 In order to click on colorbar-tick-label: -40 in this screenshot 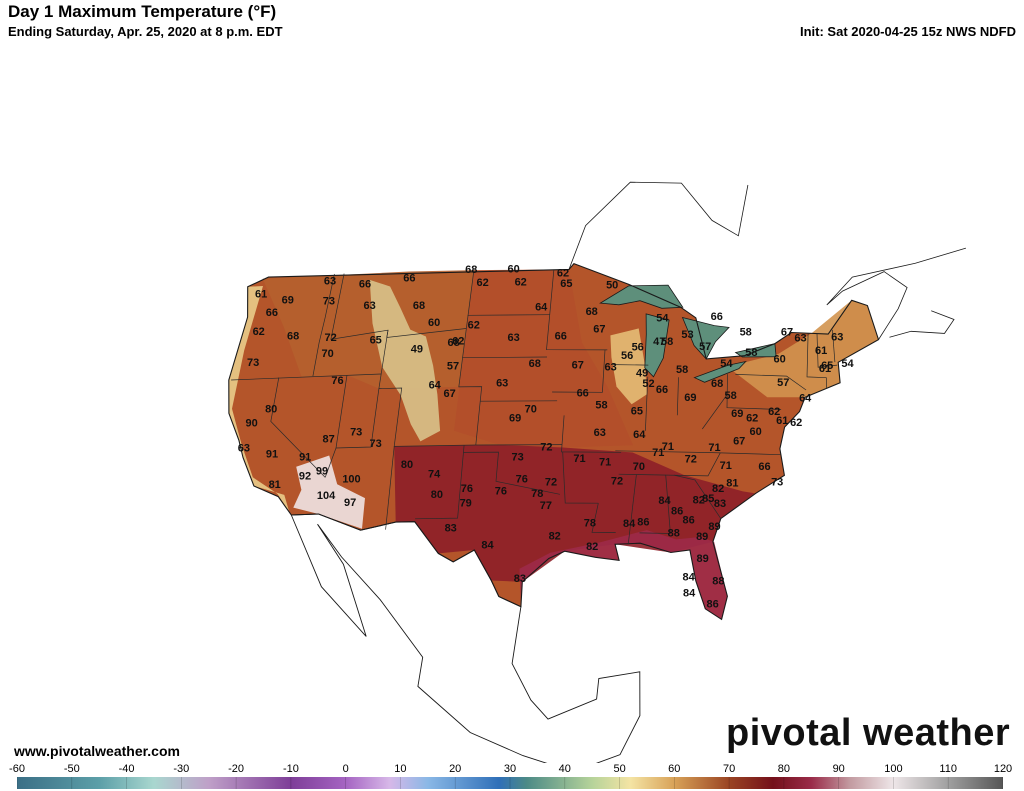, I will do `click(126, 769)`.